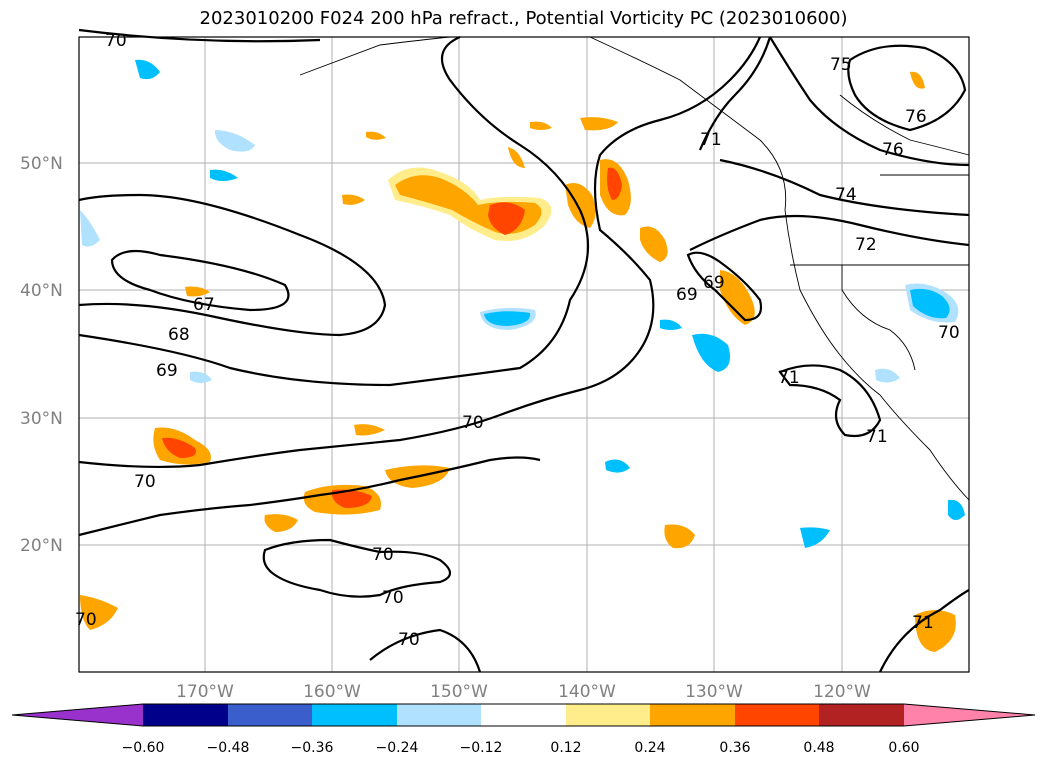 Image resolution: width=1047 pixels, height=765 pixels. I want to click on contour-71-se, so click(924, 631).